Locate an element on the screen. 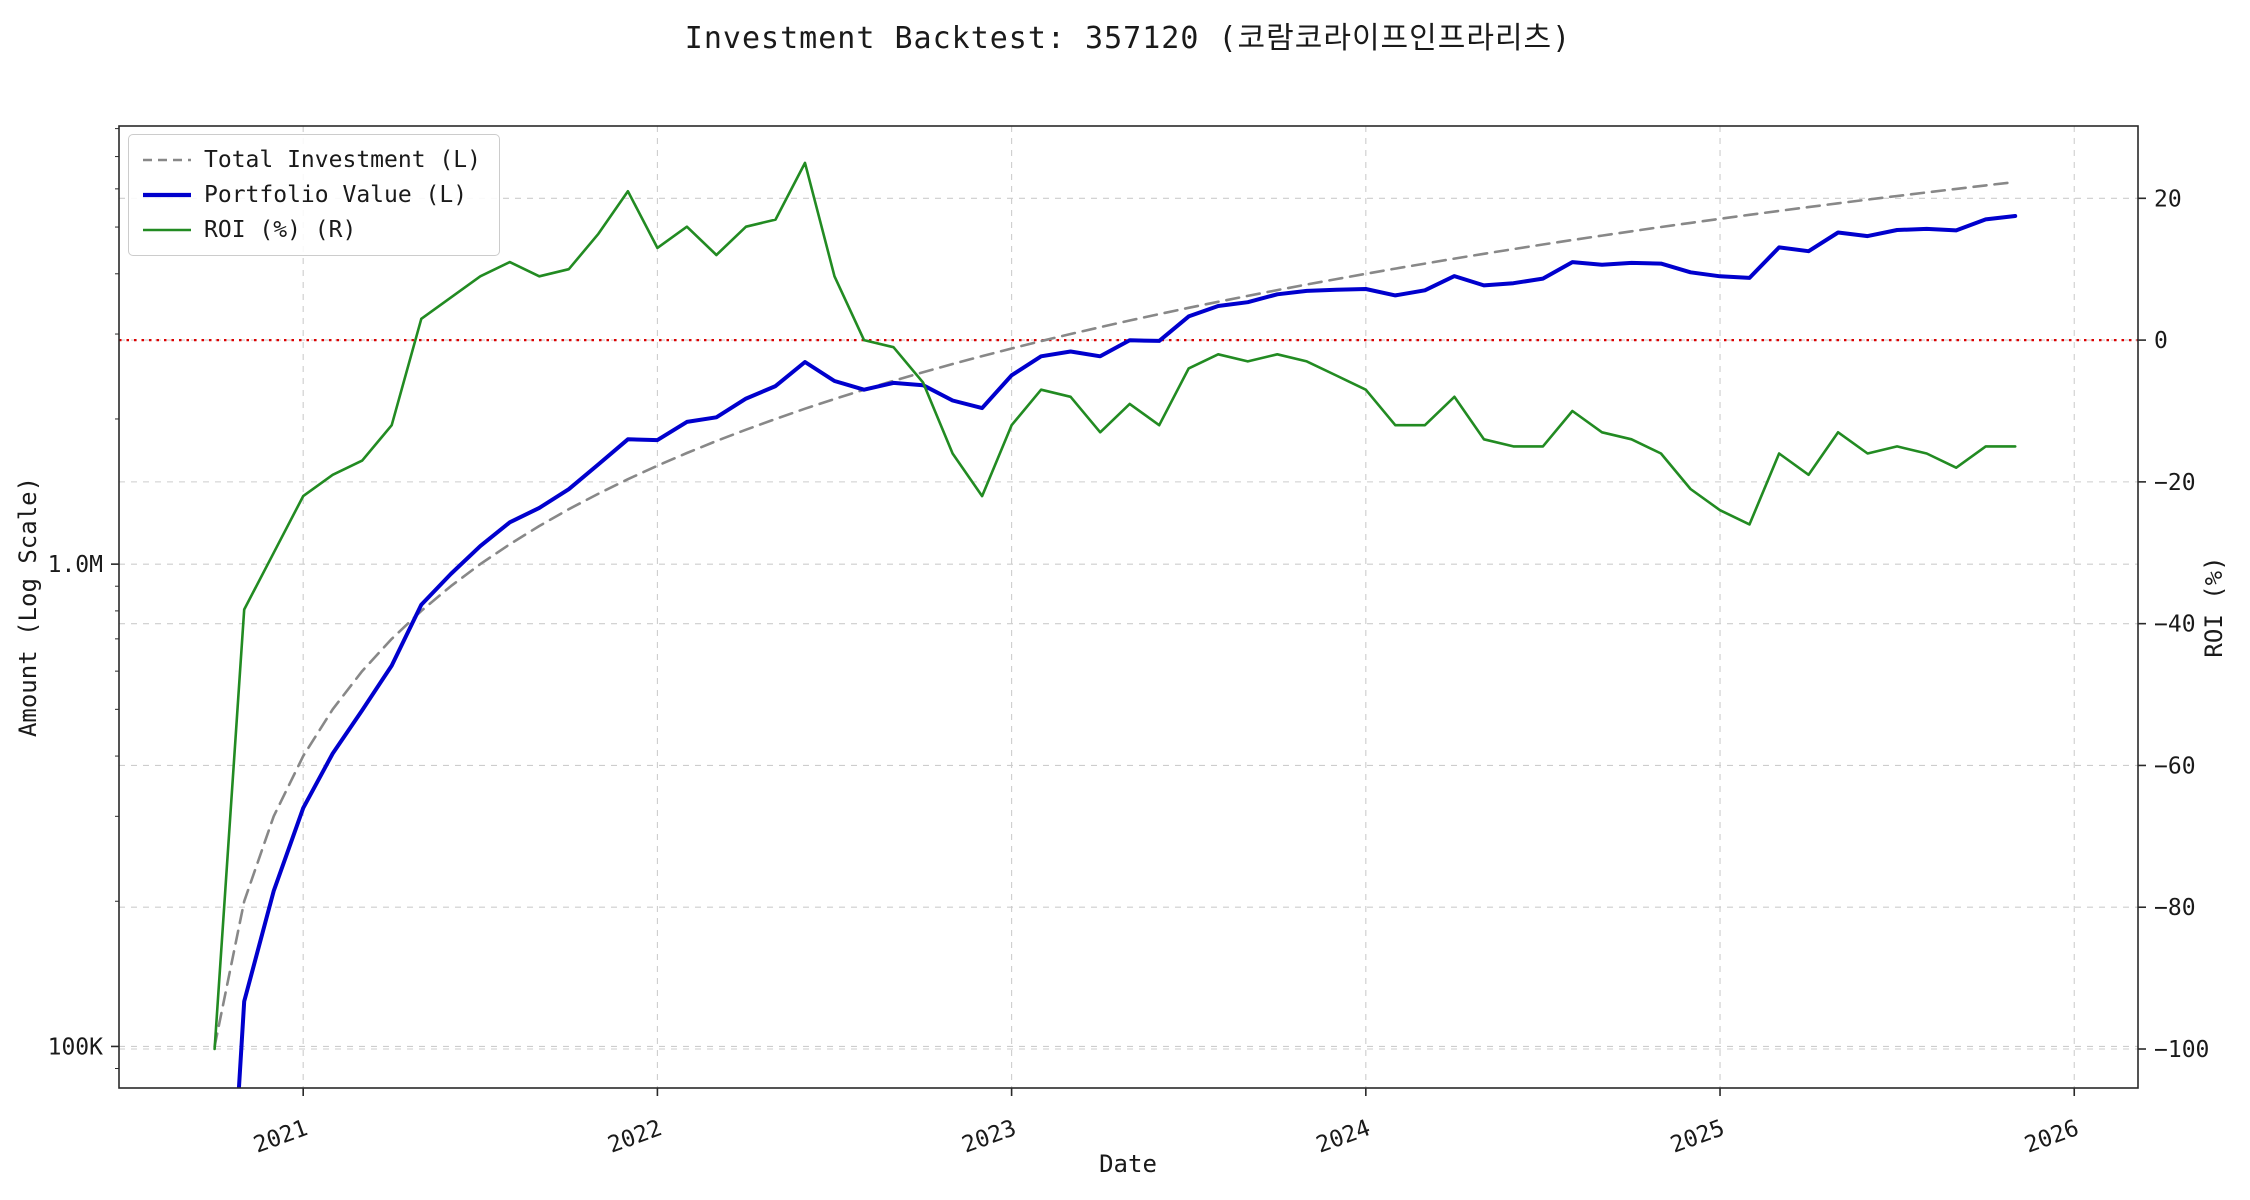  left-axis-label: Amount (Log Scale) is located at coordinates (28, 607).